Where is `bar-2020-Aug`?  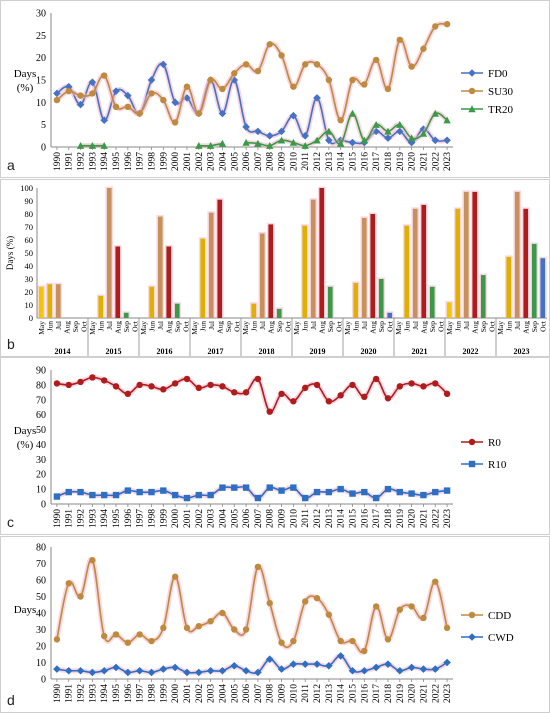 bar-2020-Aug is located at coordinates (373, 266).